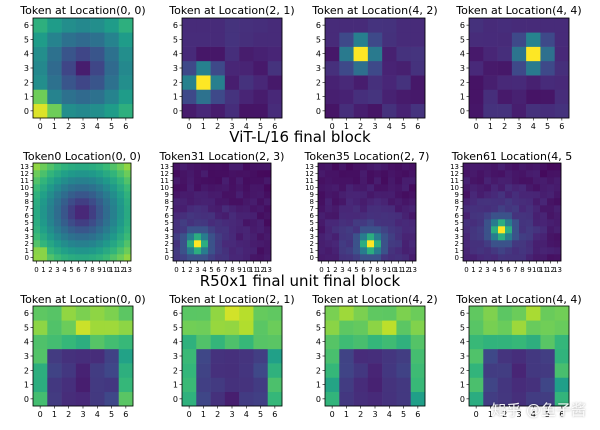  What do you see at coordinates (412, 270) in the screenshot?
I see `x-tick-label: 13` at bounding box center [412, 270].